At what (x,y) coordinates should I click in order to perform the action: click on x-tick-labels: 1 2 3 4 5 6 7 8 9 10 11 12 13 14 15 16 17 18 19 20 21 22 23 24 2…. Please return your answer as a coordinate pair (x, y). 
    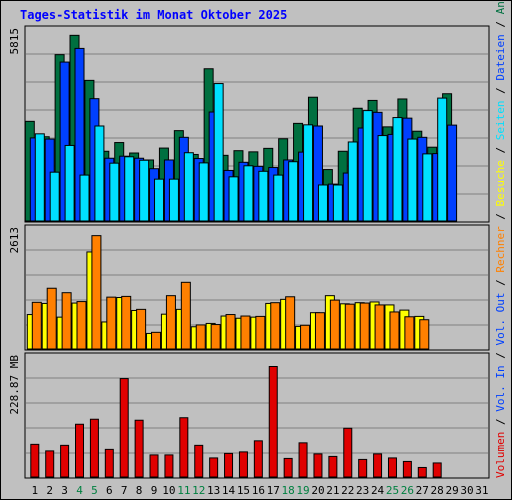
    Looking at the image, I should click on (259, 490).